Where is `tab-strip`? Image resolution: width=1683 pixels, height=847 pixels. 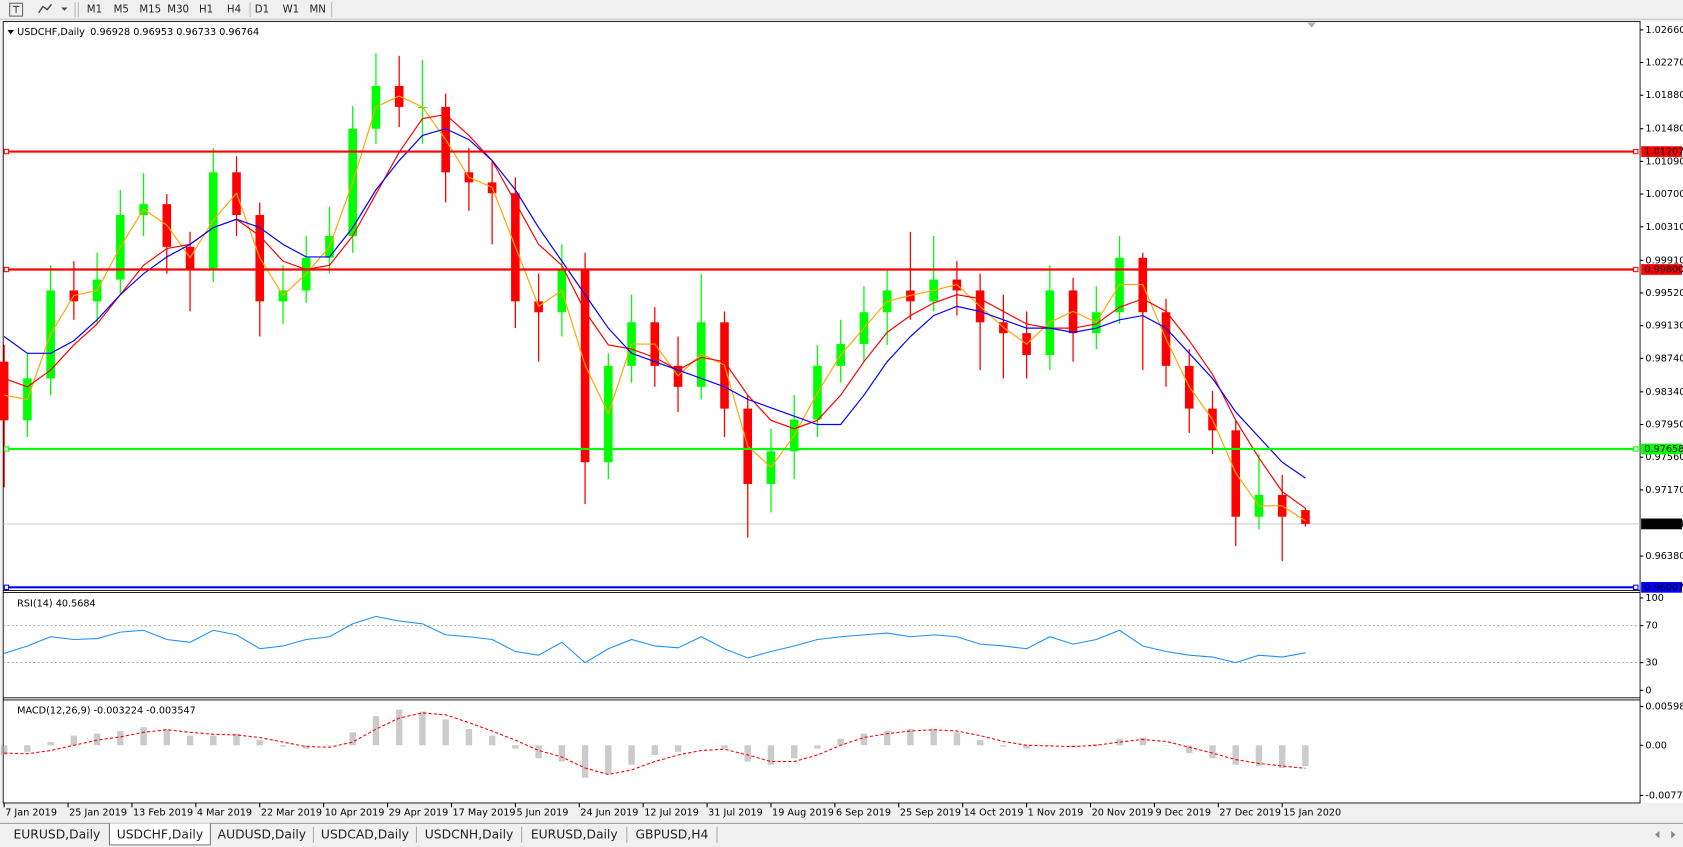
tab-strip is located at coordinates (841, 835).